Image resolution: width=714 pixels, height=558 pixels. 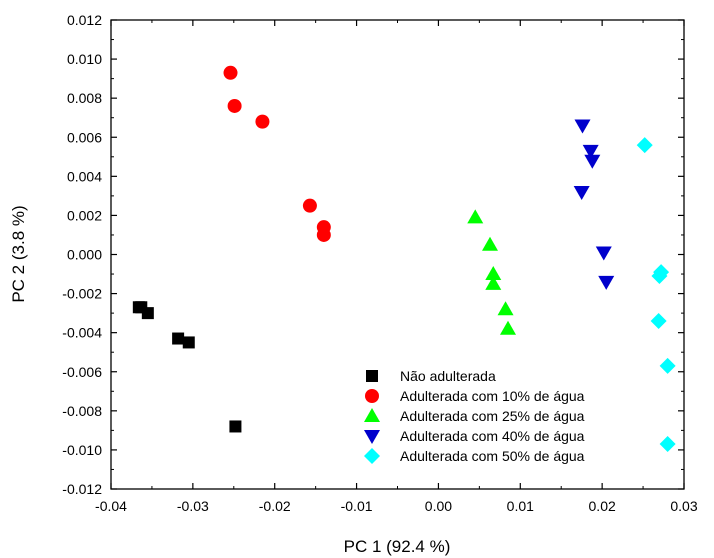 I want to click on y-tick-label: 0.008, so click(x=84, y=98).